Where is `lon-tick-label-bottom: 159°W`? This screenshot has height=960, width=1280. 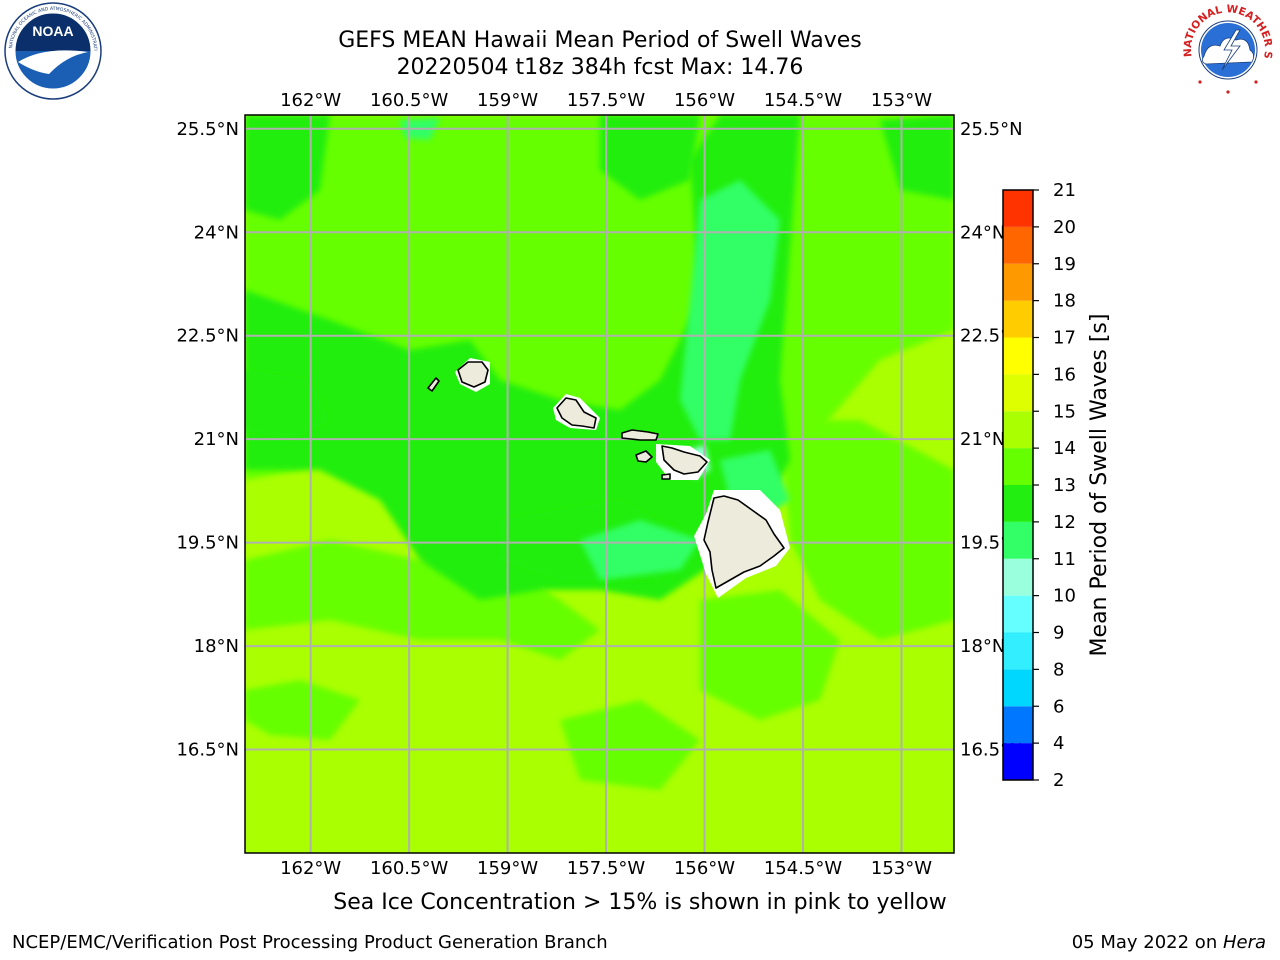
lon-tick-label-bottom: 159°W is located at coordinates (507, 868).